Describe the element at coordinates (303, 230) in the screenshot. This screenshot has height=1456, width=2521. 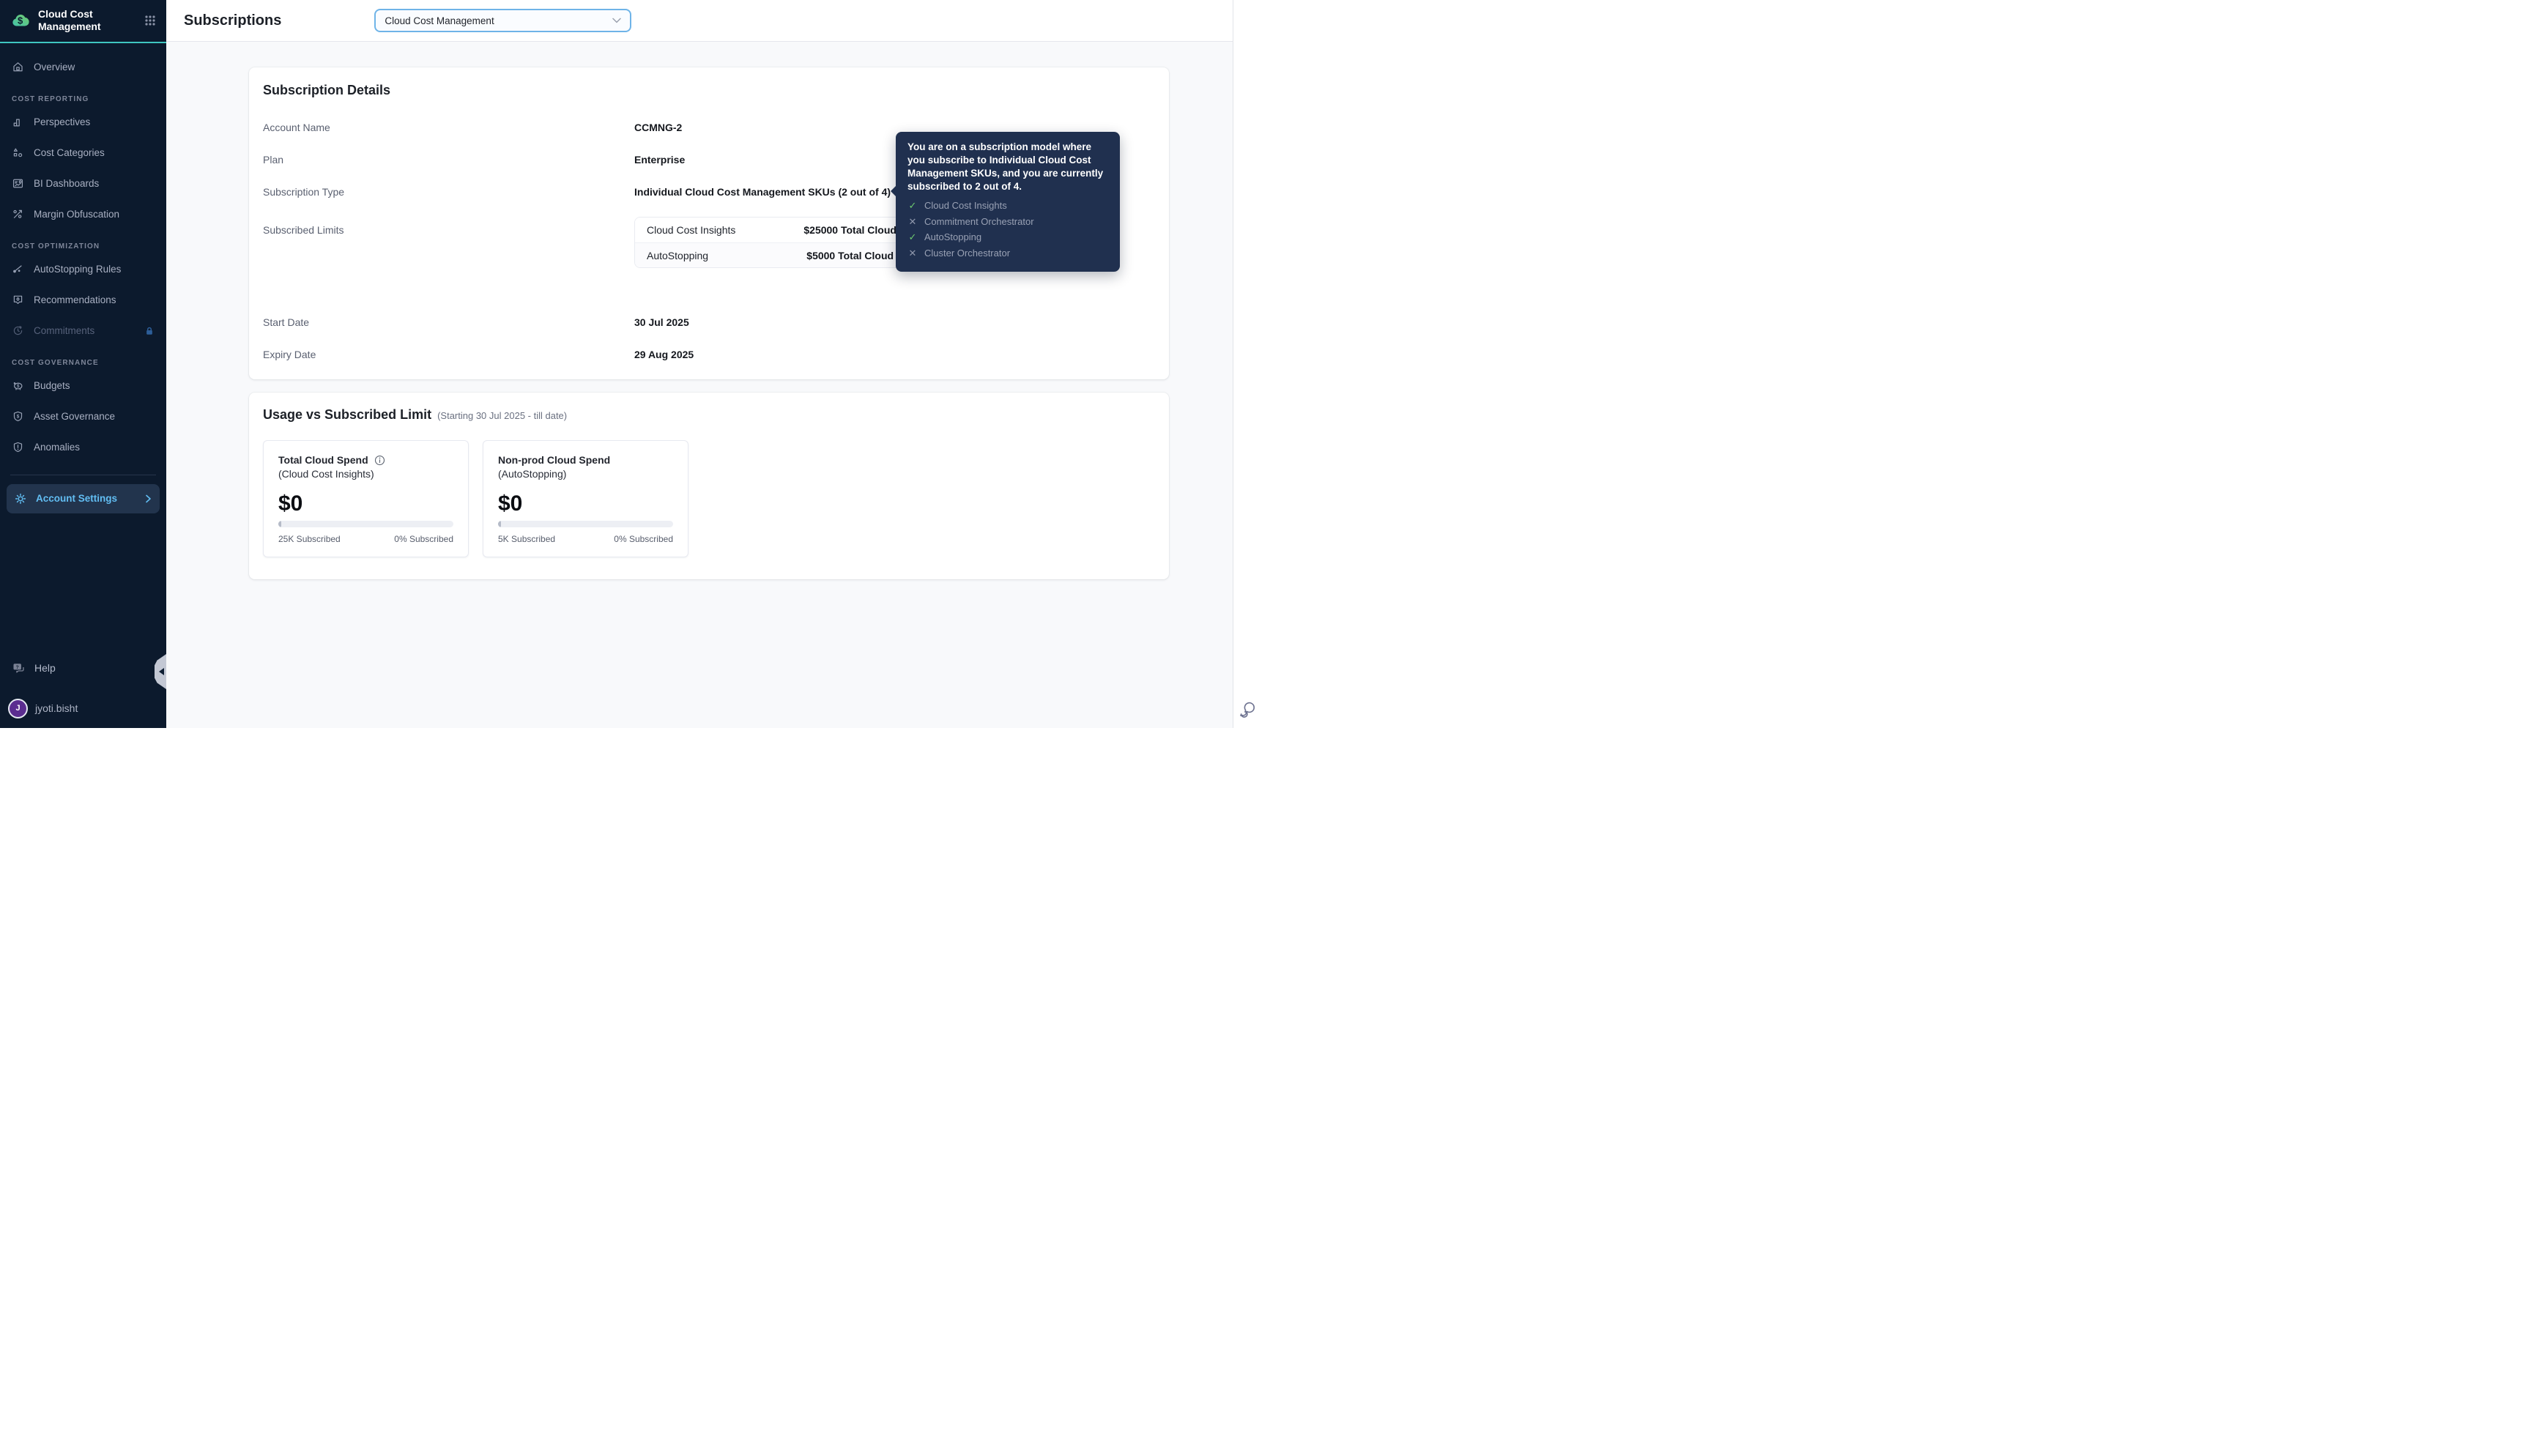
I see `subscribed-limits-label: Subscribed Limits` at that location.